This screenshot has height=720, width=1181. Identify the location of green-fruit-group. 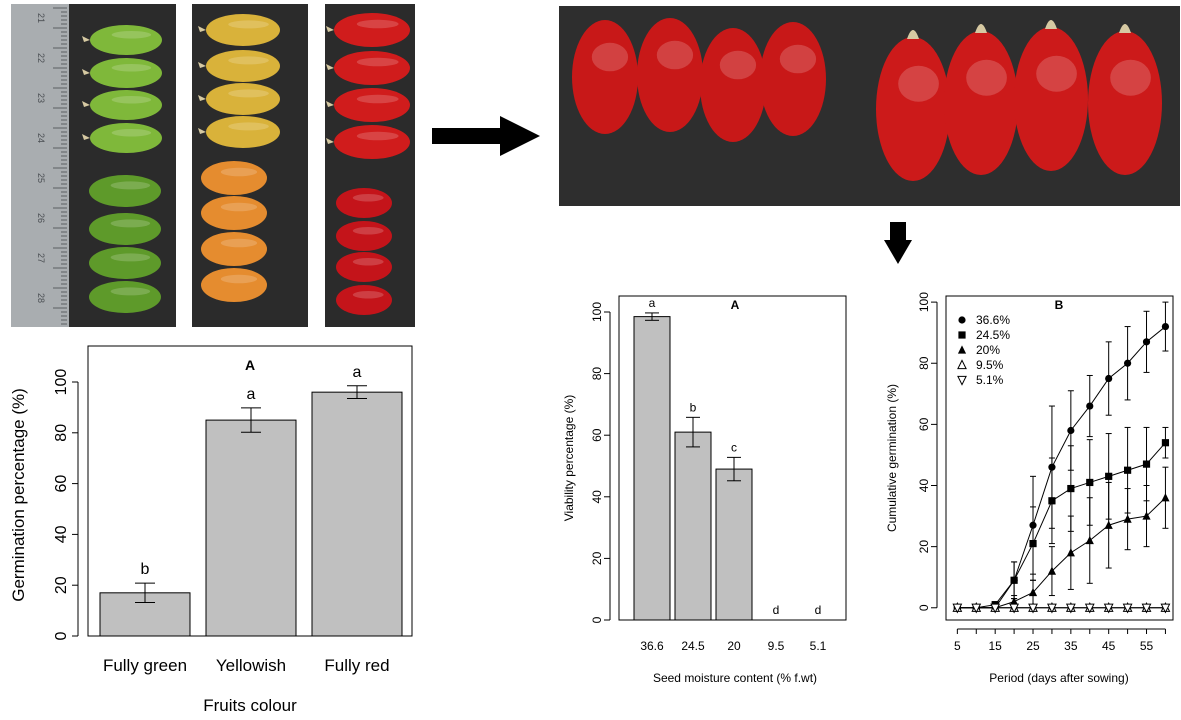
(122, 169).